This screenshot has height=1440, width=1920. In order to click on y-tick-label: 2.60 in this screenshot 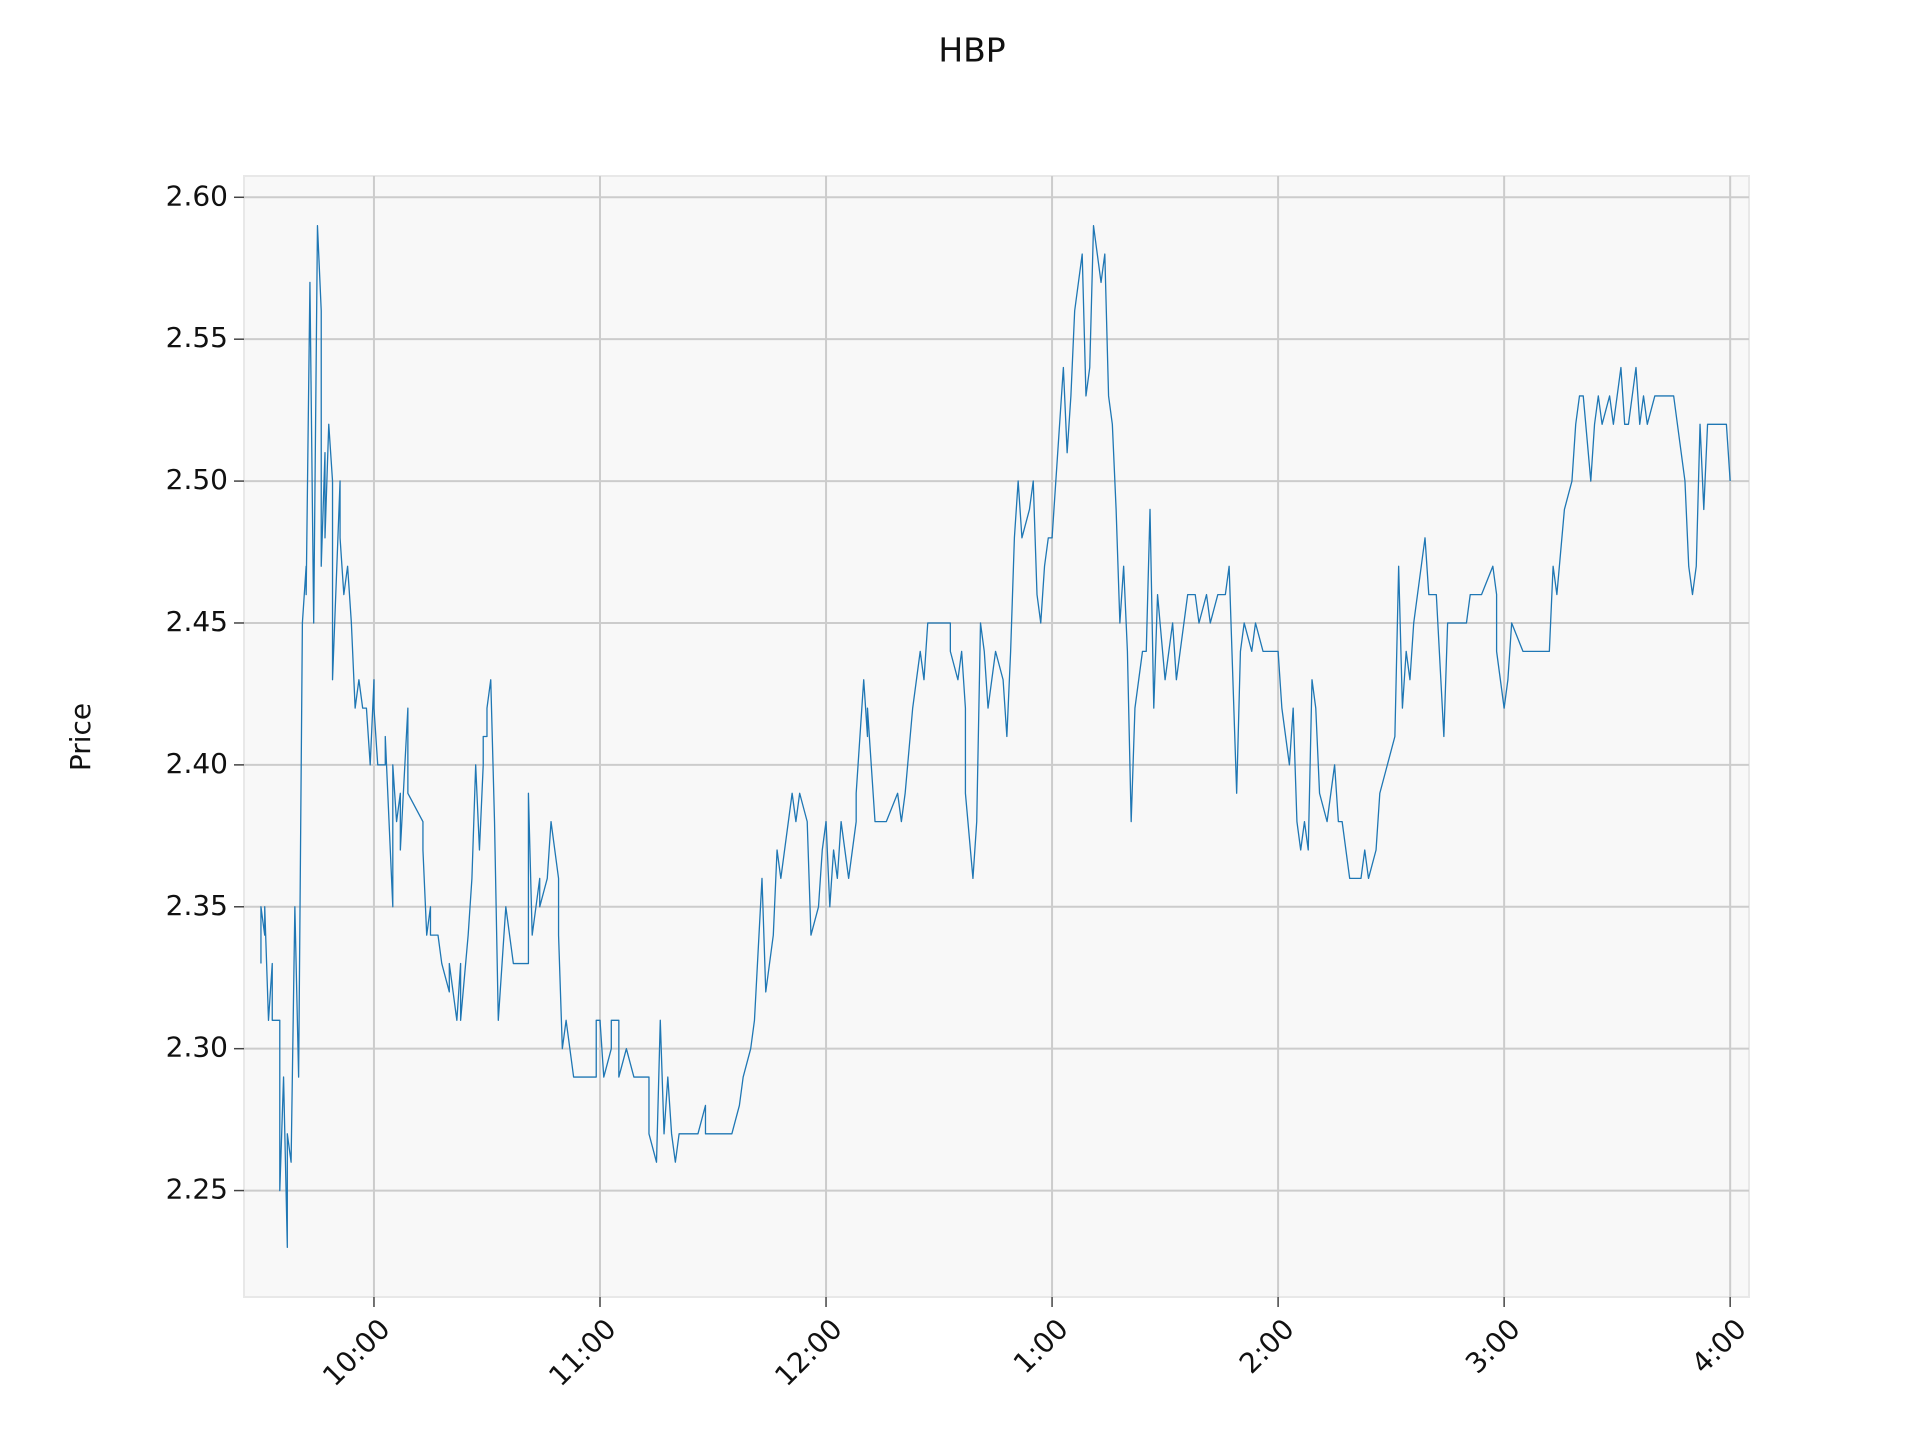, I will do `click(197, 195)`.